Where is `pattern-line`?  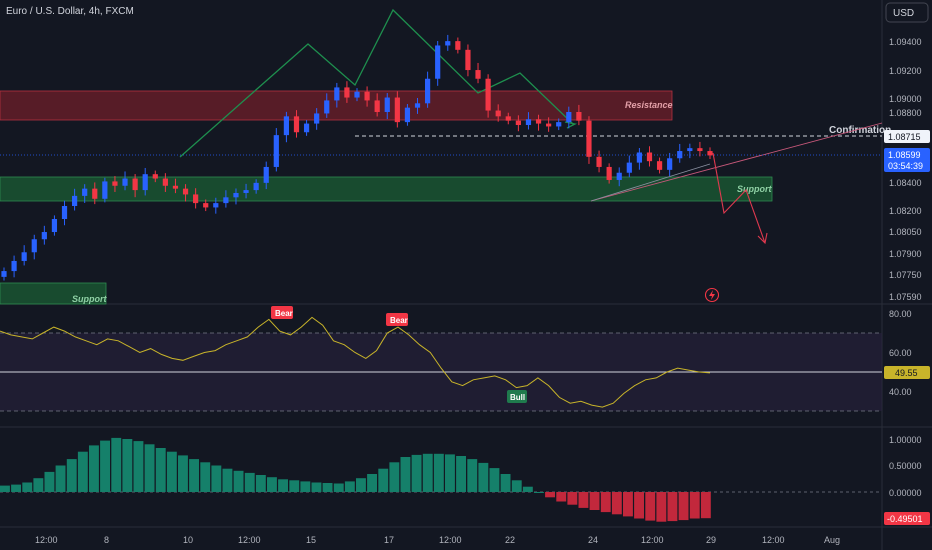
pattern-line is located at coordinates (376, 83).